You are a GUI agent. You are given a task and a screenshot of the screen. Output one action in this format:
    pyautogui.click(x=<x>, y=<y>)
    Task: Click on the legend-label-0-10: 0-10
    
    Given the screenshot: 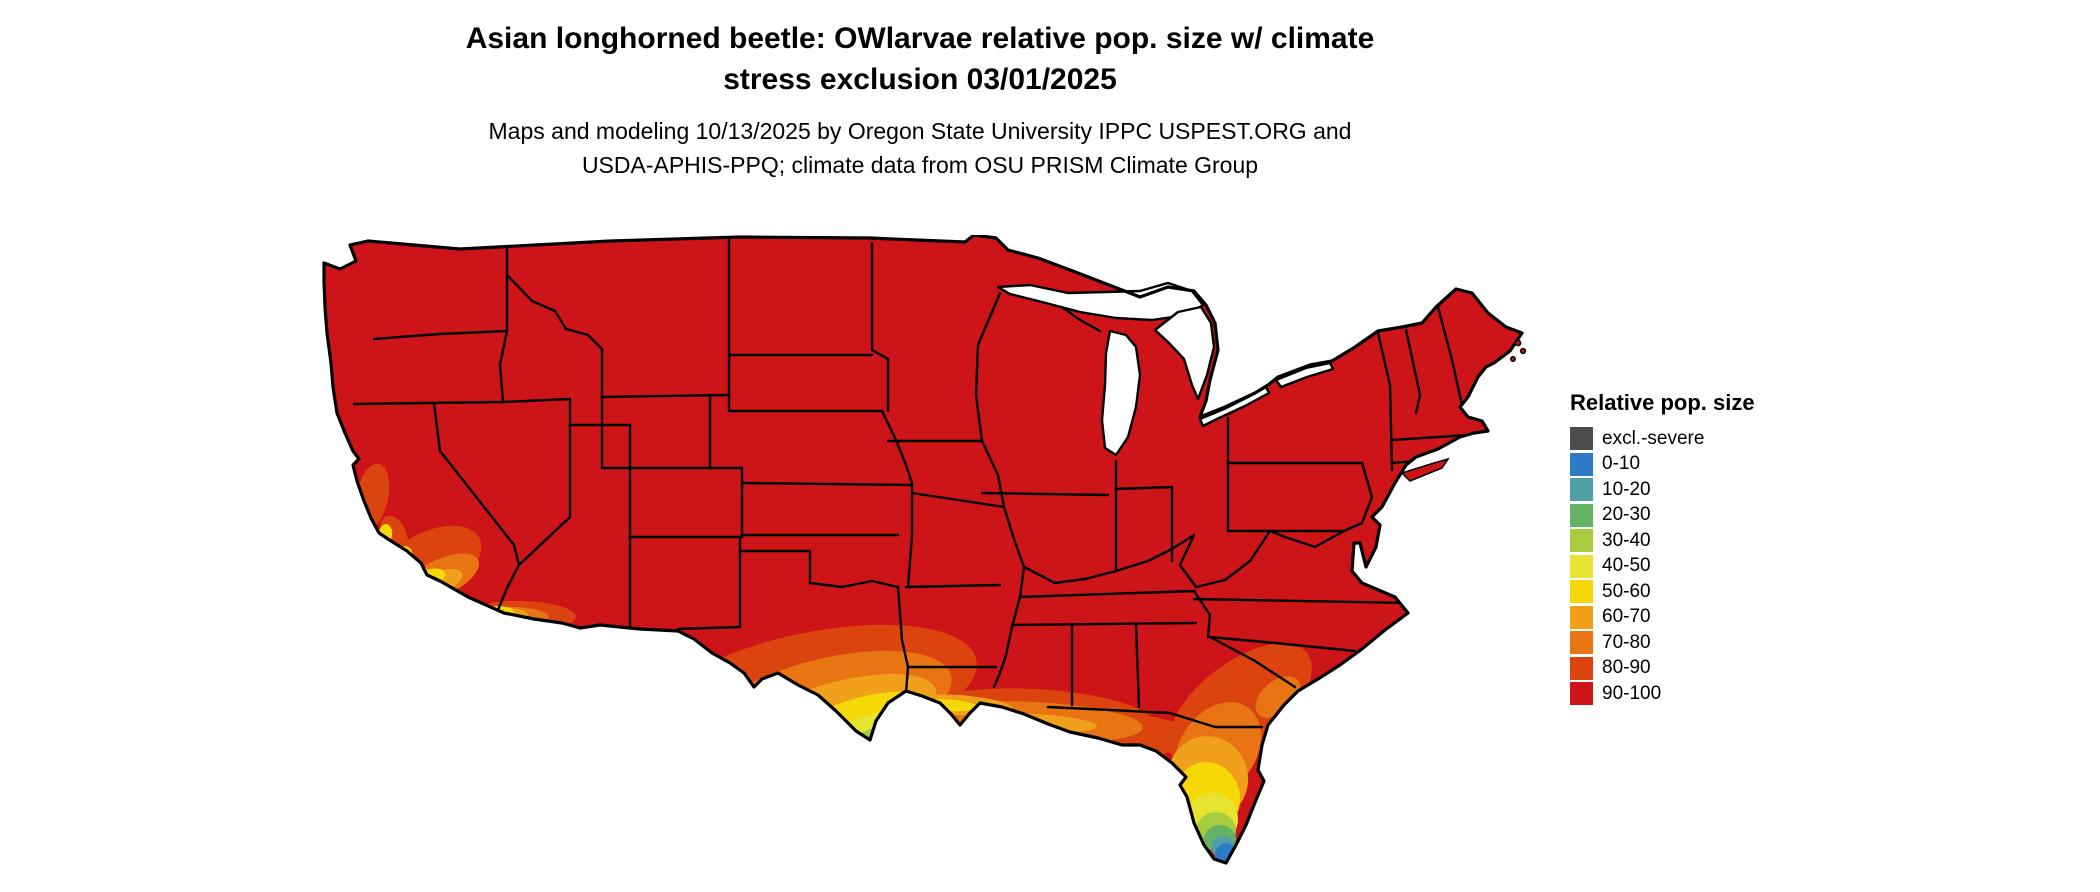 What is the action you would take?
    pyautogui.click(x=1621, y=464)
    